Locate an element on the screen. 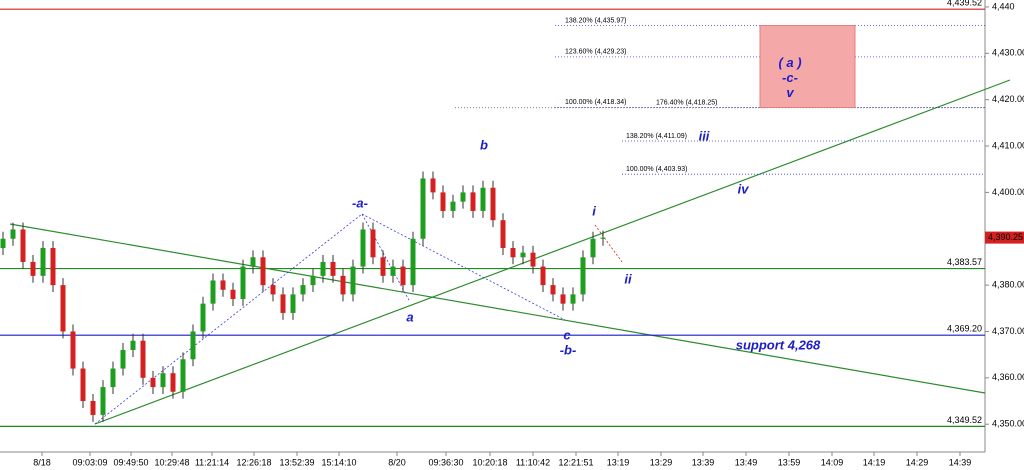  x-tick-label: 14:19 is located at coordinates (874, 462).